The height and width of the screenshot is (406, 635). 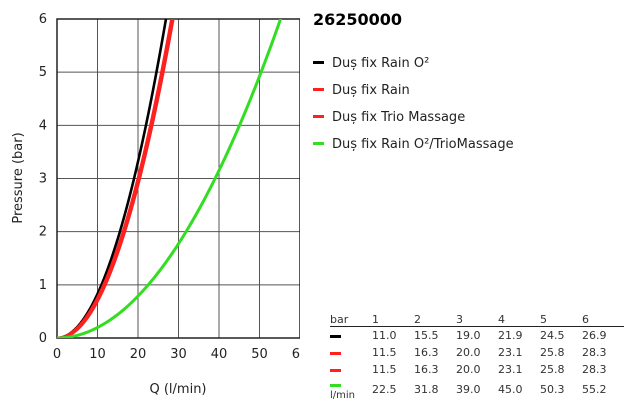 I want to click on table-cell: 19.0, so click(x=468, y=335).